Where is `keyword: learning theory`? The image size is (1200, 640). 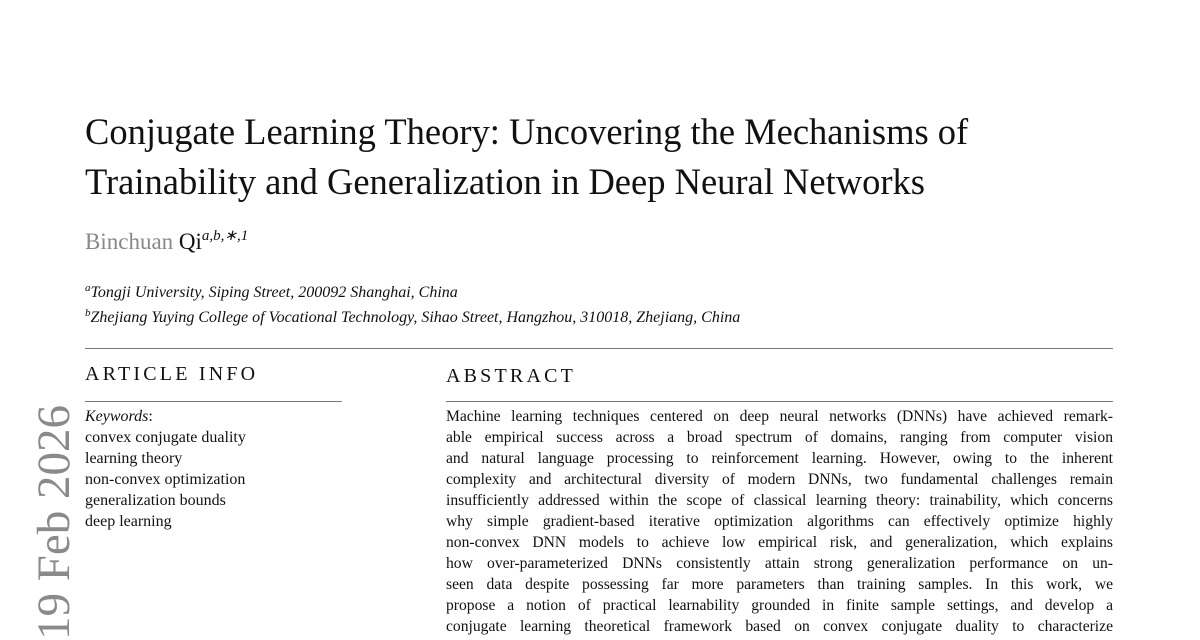
keyword: learning theory is located at coordinates (134, 458).